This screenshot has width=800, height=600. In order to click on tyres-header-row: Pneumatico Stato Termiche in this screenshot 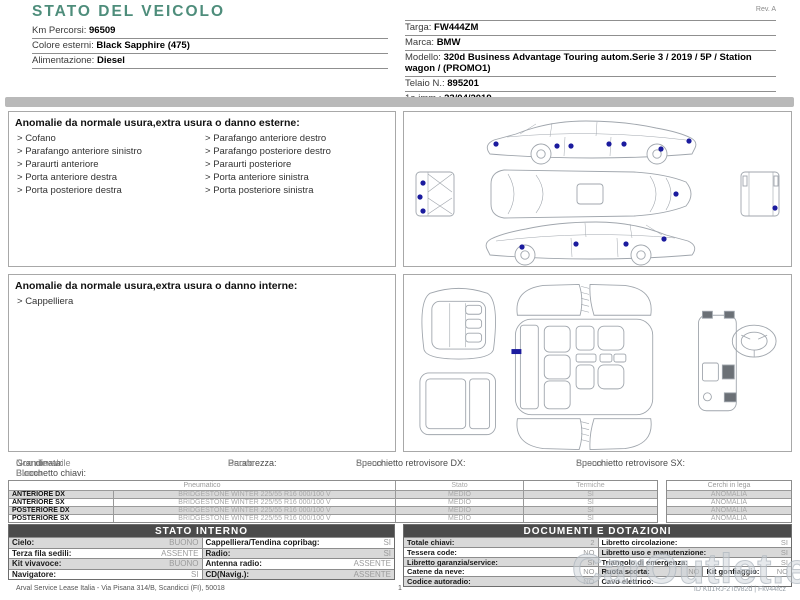, I will do `click(333, 485)`.